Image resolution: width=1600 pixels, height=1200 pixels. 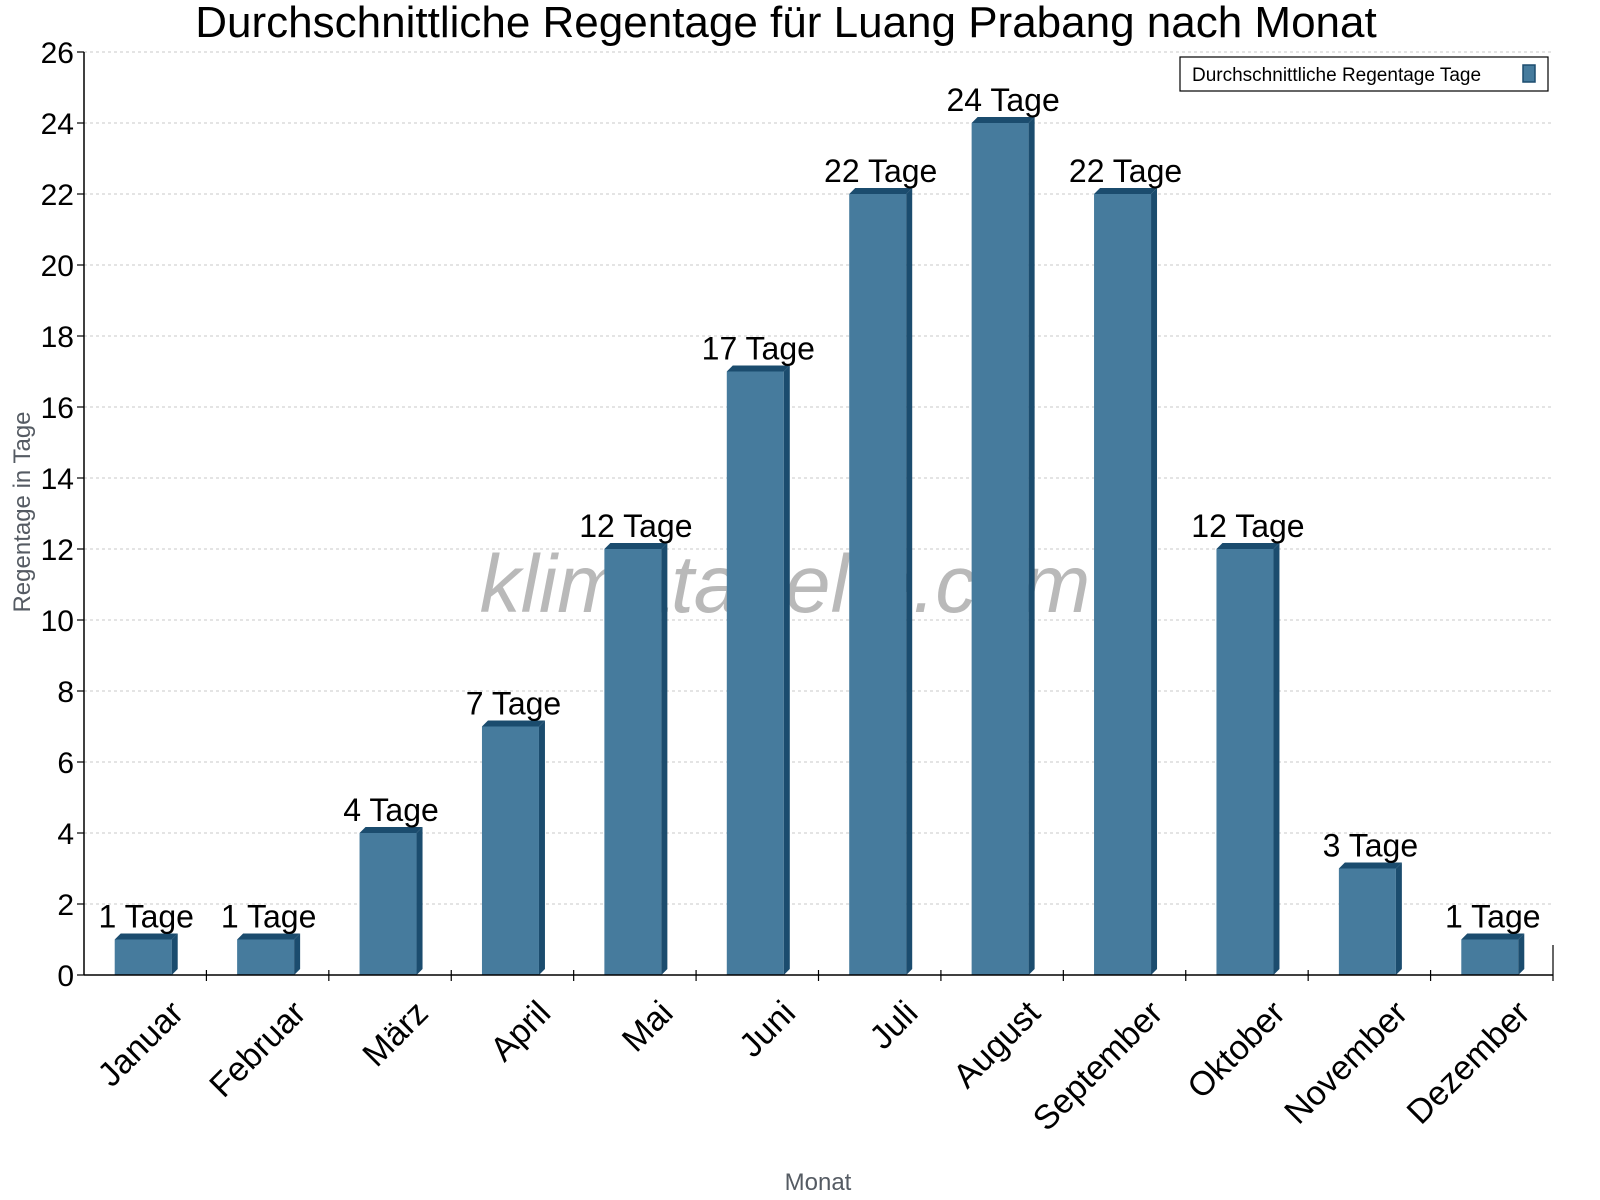 What do you see at coordinates (648, 1027) in the screenshot?
I see `x-tick-label: Mai` at bounding box center [648, 1027].